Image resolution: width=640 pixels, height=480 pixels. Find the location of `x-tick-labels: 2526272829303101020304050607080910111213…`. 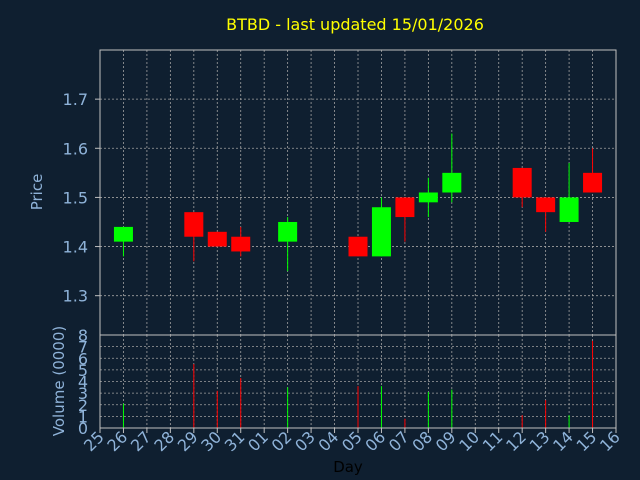

x-tick-labels: 2526272829303101020304050607080910111213… is located at coordinates (352, 441).